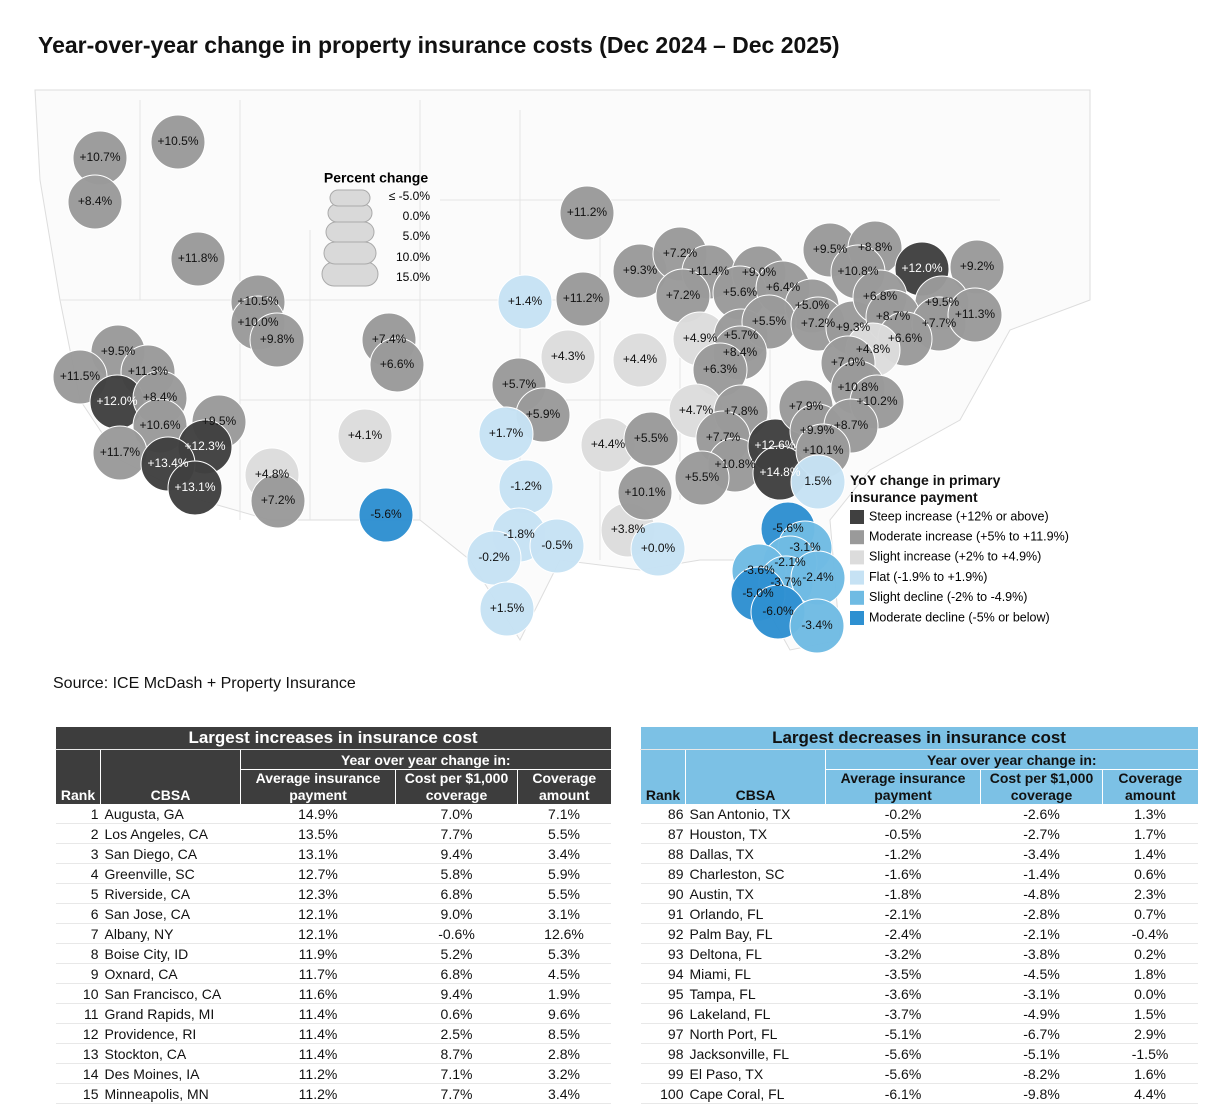 Image resolution: width=1228 pixels, height=1116 pixels. What do you see at coordinates (806, 406) in the screenshot?
I see `bubble-label: +7.9%` at bounding box center [806, 406].